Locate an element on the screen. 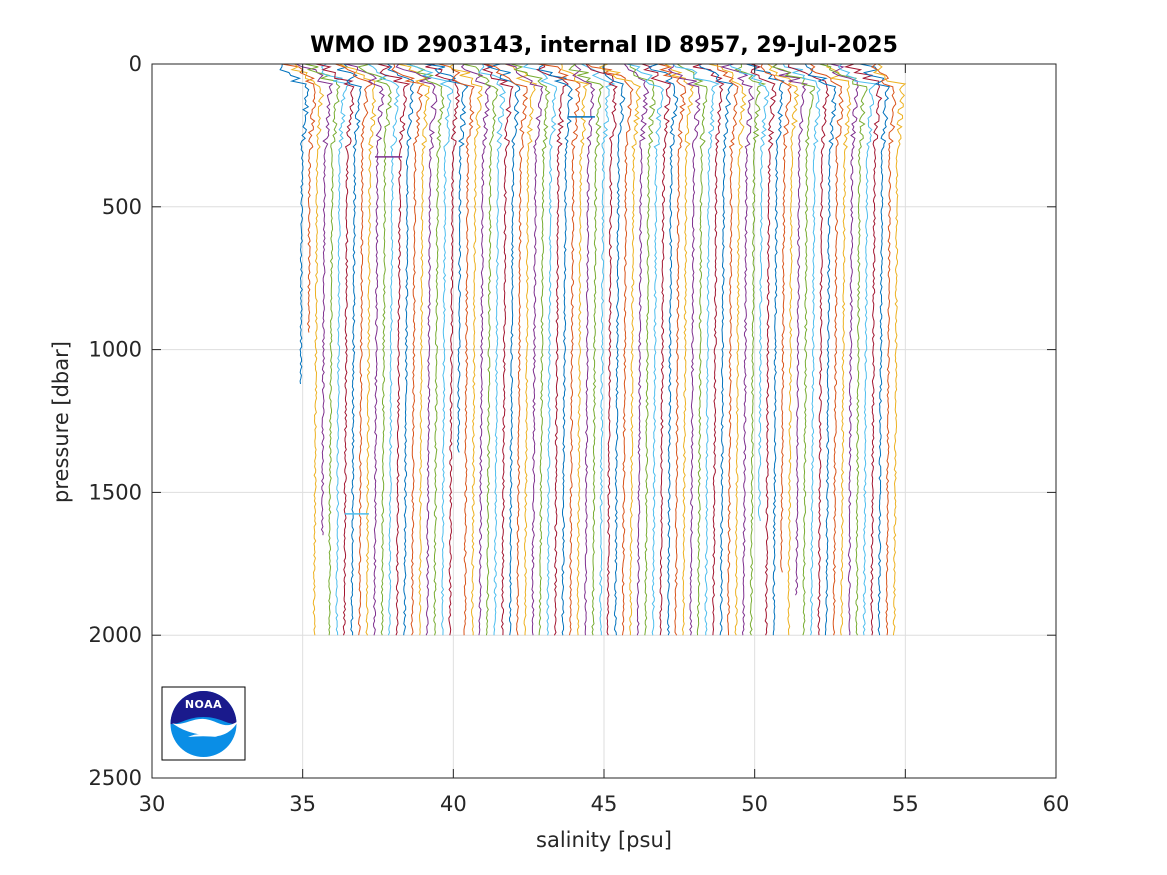 This screenshot has height=875, width=1167. x-tick-label: 45 is located at coordinates (604, 804).